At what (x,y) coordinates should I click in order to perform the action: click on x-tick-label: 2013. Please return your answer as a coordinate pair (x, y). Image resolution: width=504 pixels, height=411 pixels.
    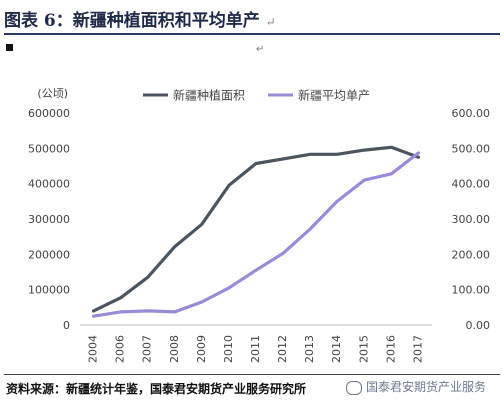
    Looking at the image, I should click on (309, 349).